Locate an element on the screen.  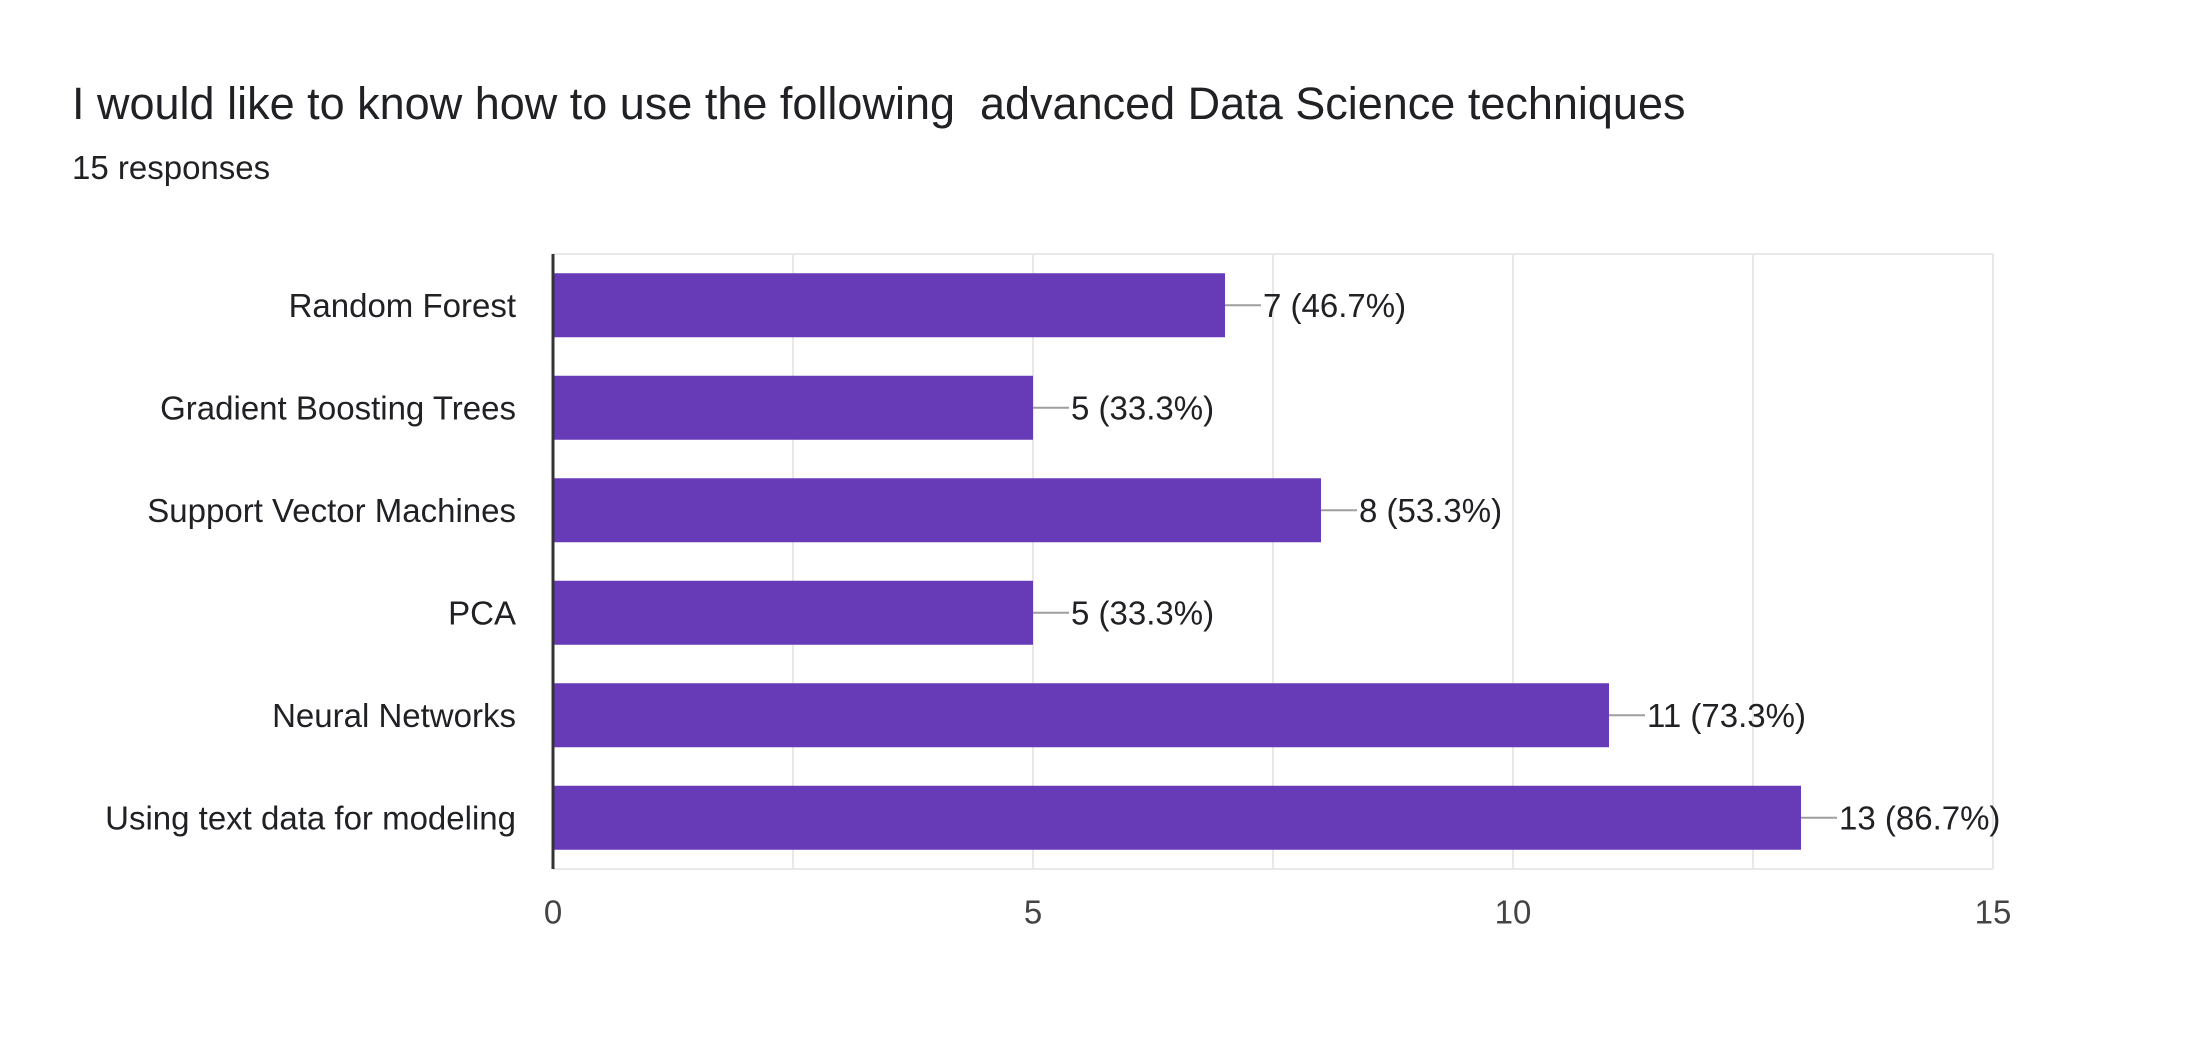
category-label: Gradient Boosting Trees is located at coordinates (338, 407).